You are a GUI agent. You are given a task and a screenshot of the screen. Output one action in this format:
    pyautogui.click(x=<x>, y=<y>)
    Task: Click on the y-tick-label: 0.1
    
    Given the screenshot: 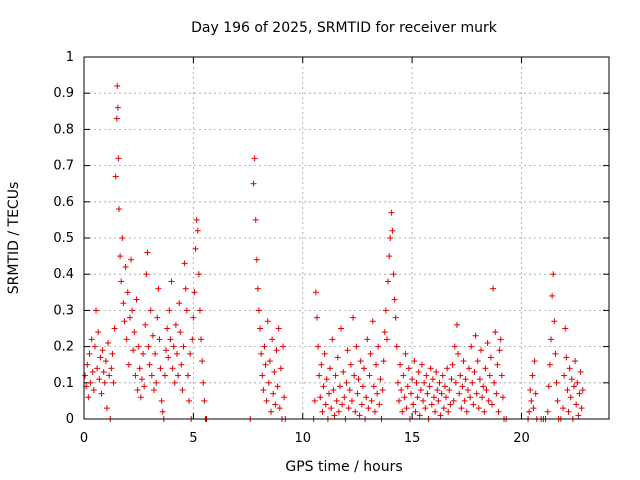 What is the action you would take?
    pyautogui.click(x=63, y=383)
    